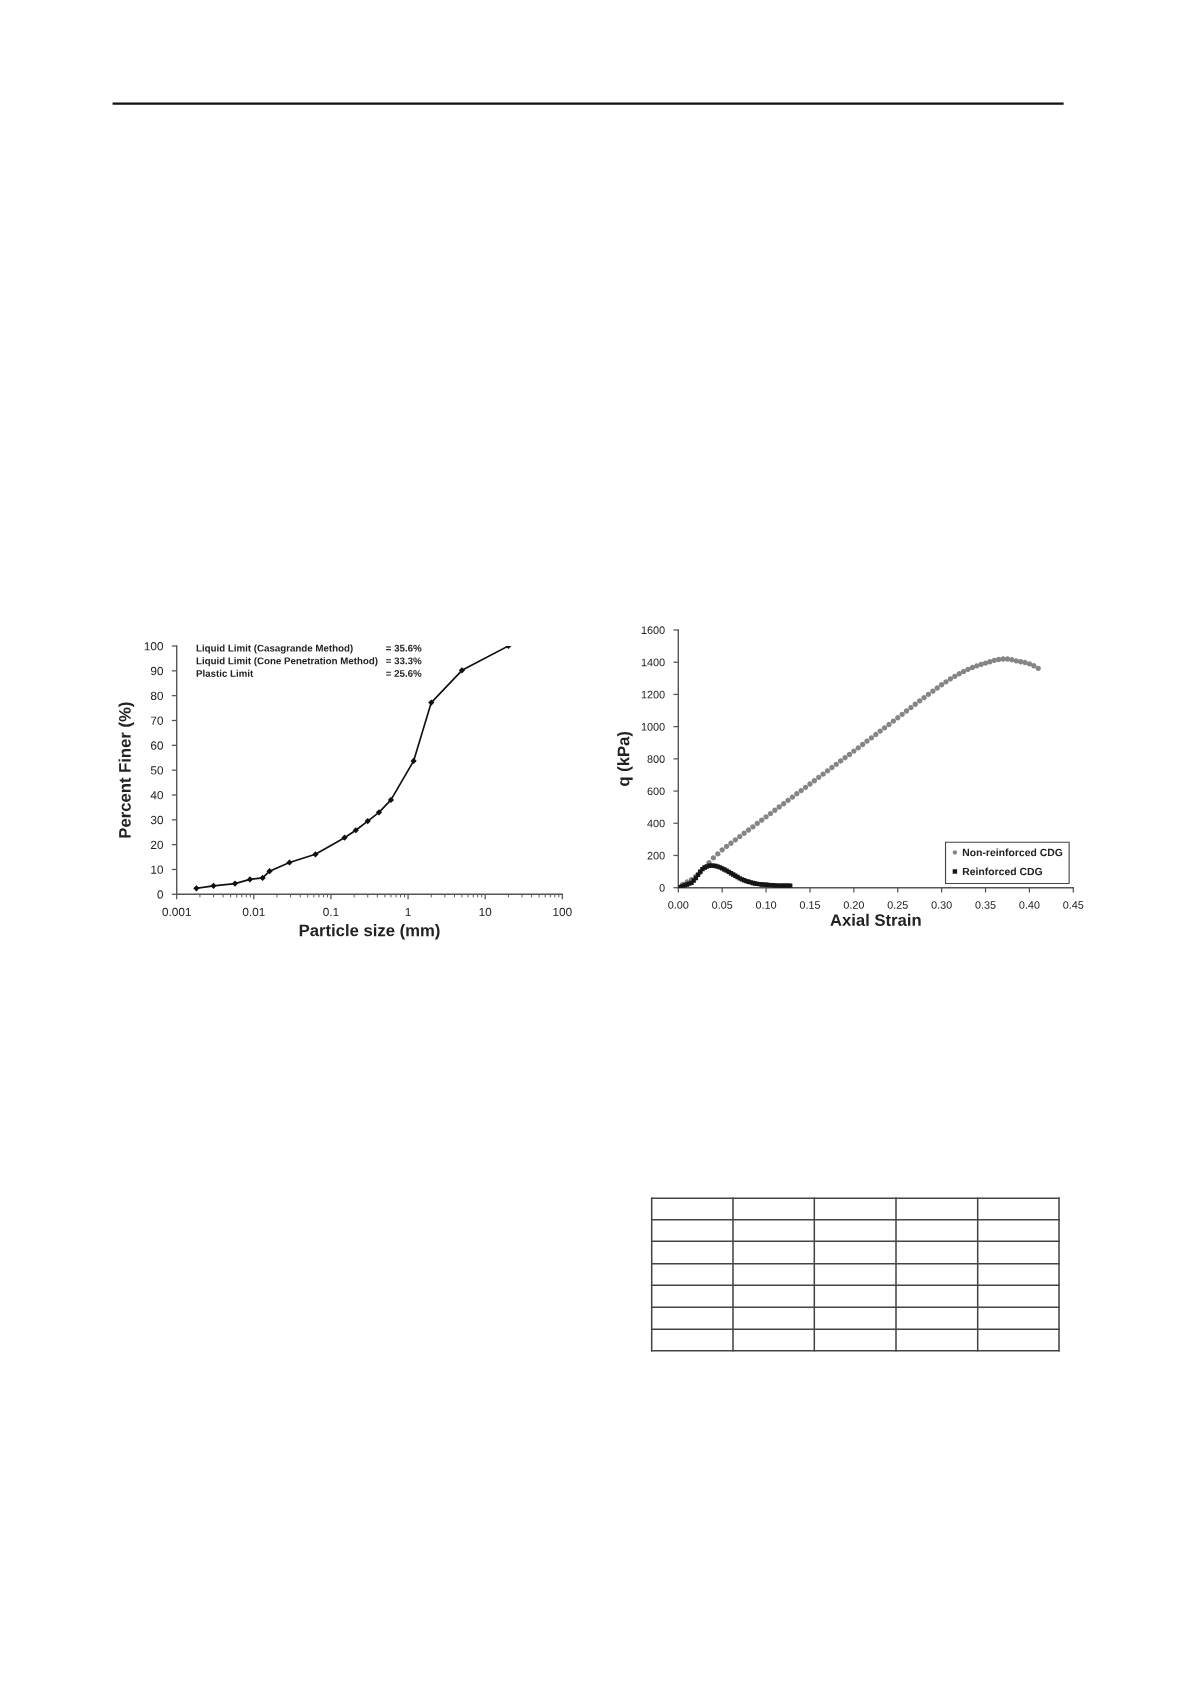 The image size is (1196, 1692). Describe the element at coordinates (157, 820) in the screenshot. I see `y-tick-label: 30` at that location.